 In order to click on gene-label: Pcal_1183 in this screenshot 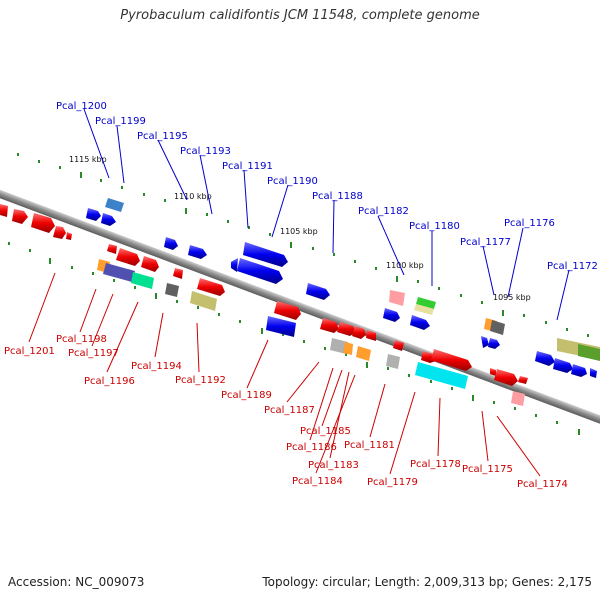, I will do `click(333, 465)`.